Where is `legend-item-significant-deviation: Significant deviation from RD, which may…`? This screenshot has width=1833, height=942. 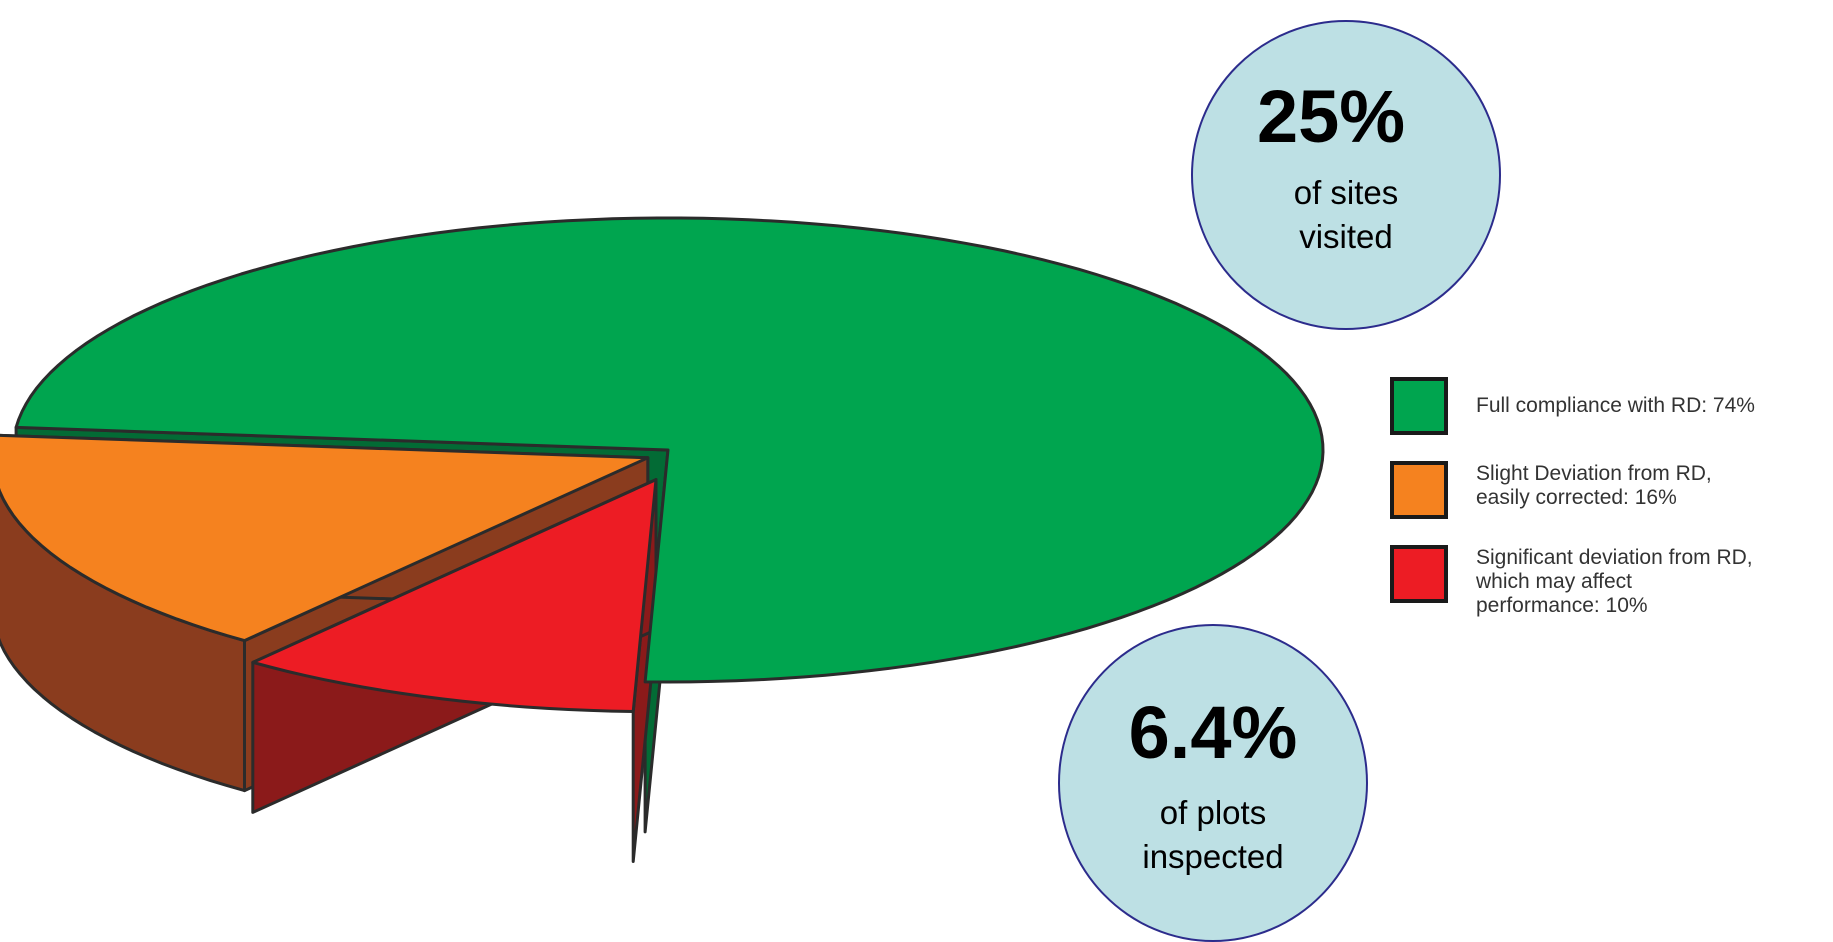
legend-item-significant-deviation: Significant deviation from RD, which may… is located at coordinates (1605, 581).